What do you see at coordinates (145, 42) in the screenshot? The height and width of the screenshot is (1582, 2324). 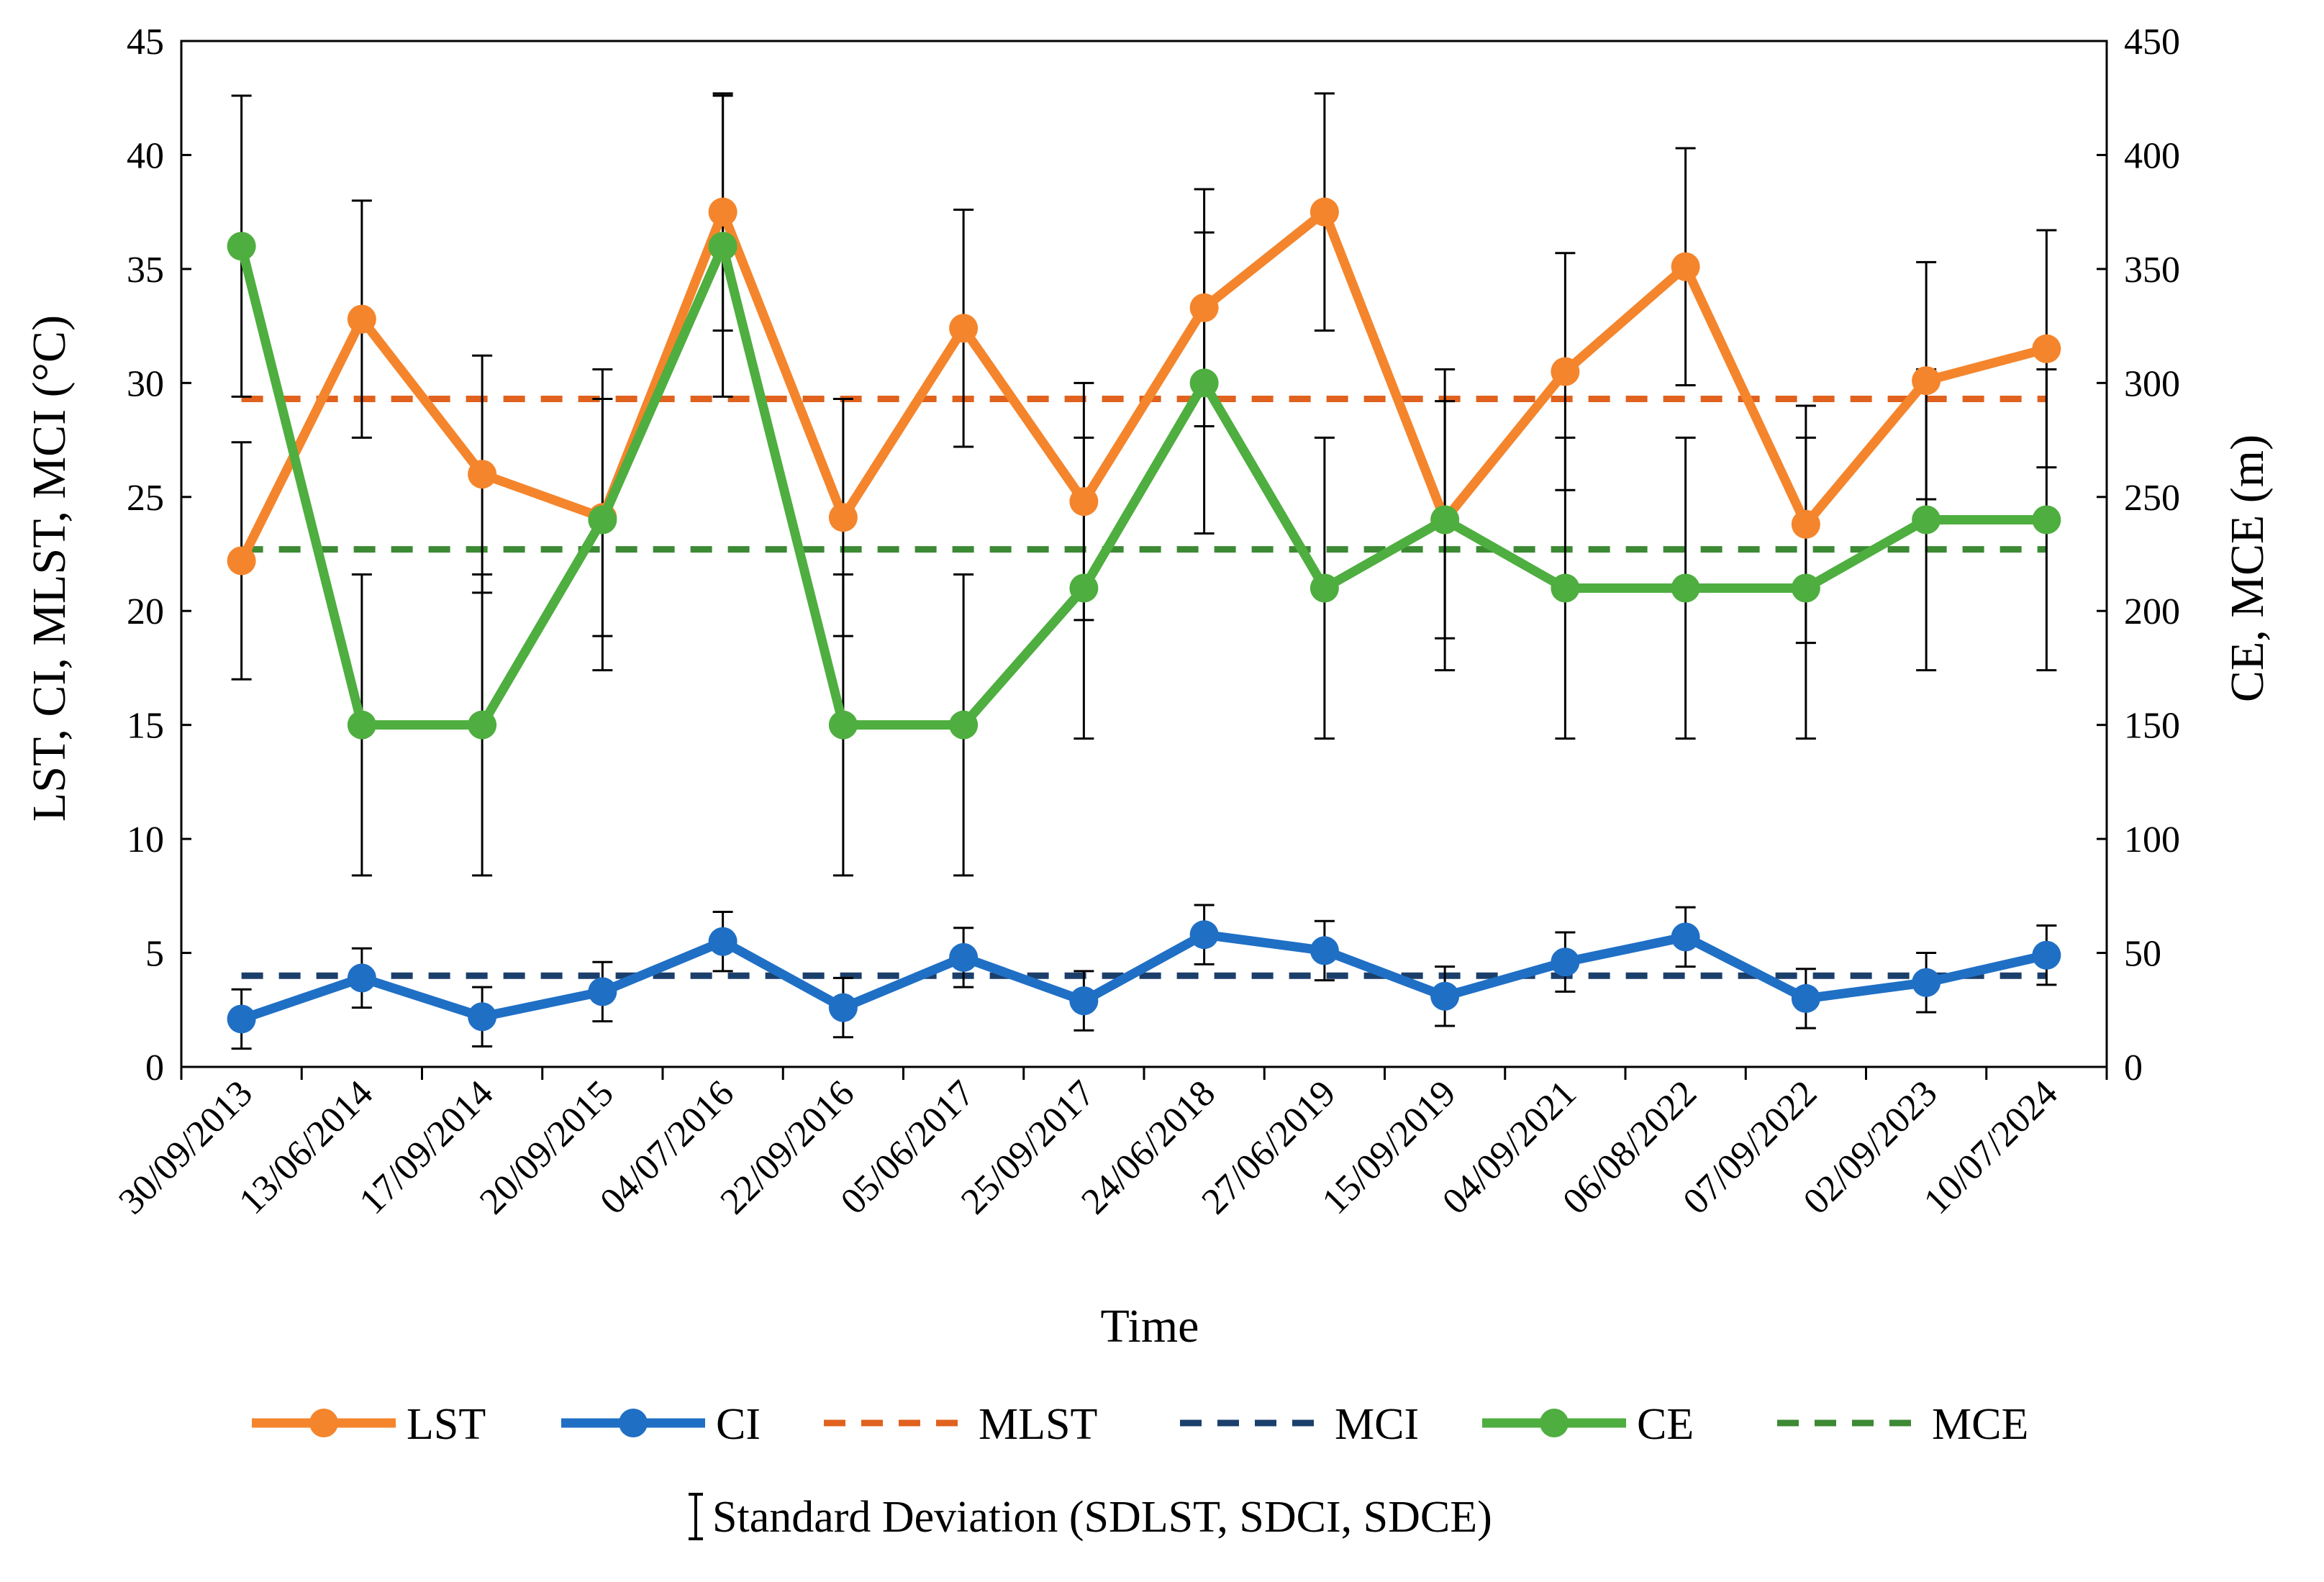 I see `y-left-tick-label: 45` at bounding box center [145, 42].